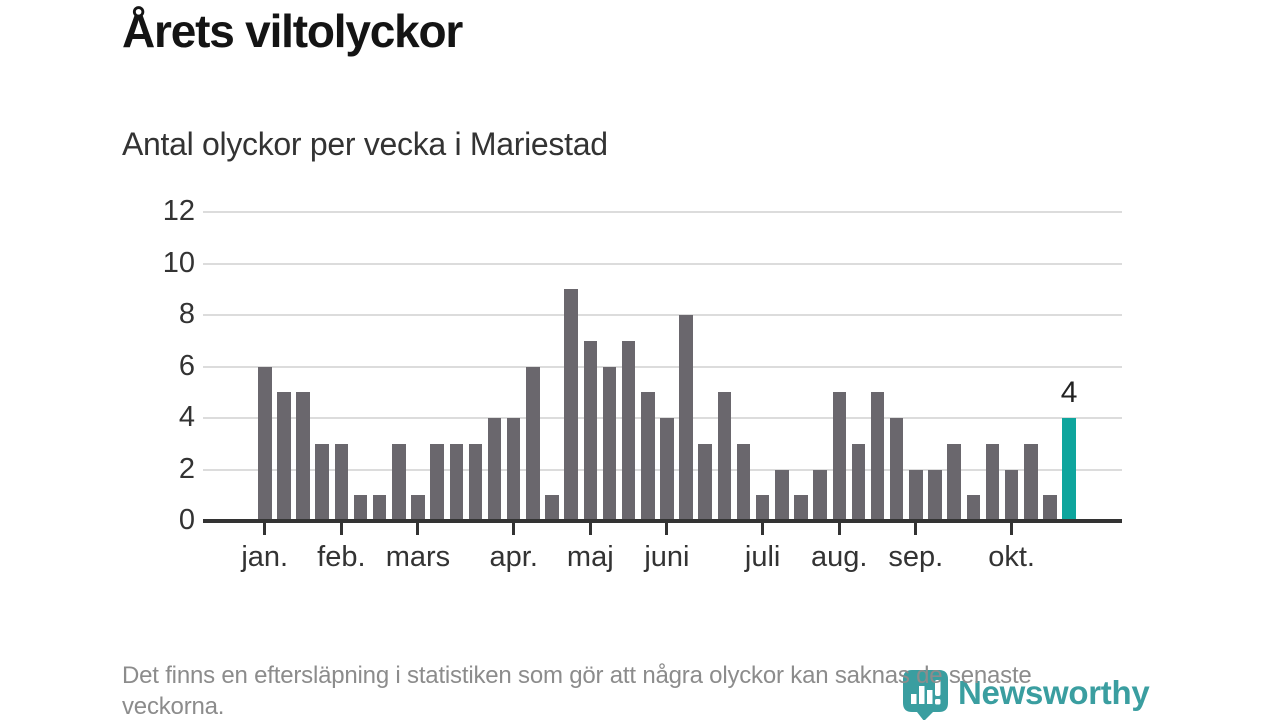  Describe the element at coordinates (292, 31) in the screenshot. I see `chart-title: Årets viltolyckor` at that location.